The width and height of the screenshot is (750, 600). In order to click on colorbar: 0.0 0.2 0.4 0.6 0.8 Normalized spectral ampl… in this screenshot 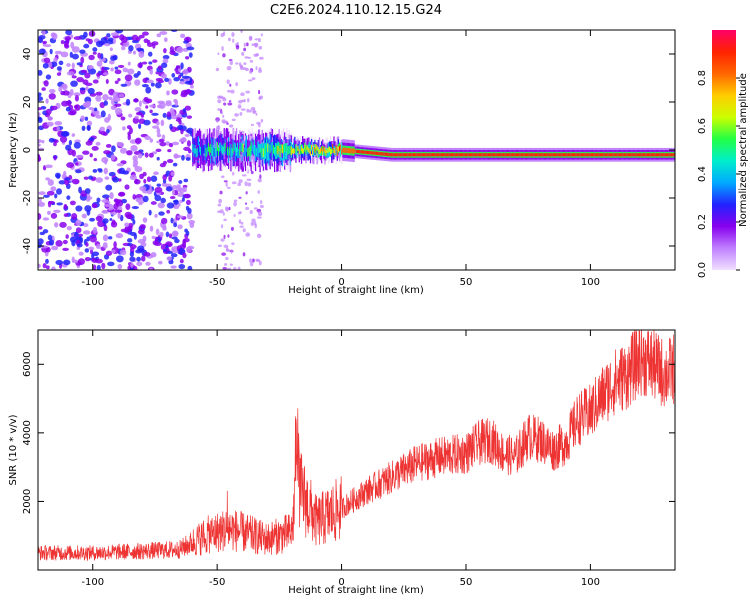, I will do `click(723, 154)`.